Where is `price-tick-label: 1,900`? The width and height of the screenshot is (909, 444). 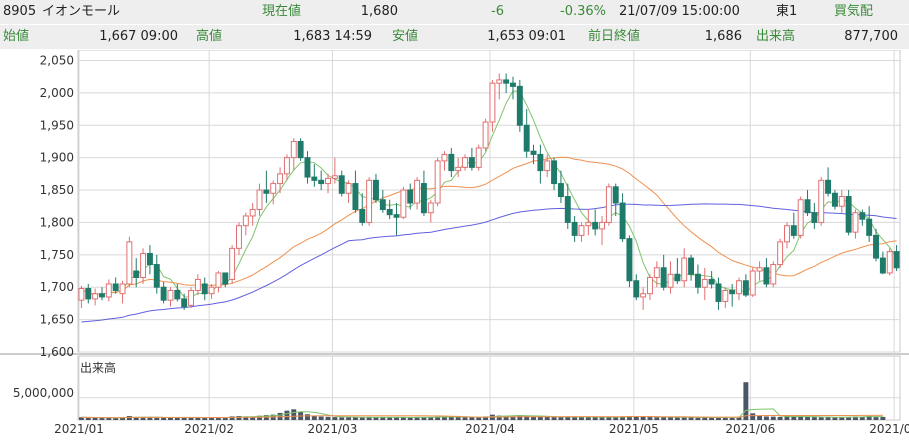 price-tick-label: 1,900 is located at coordinates (57, 158).